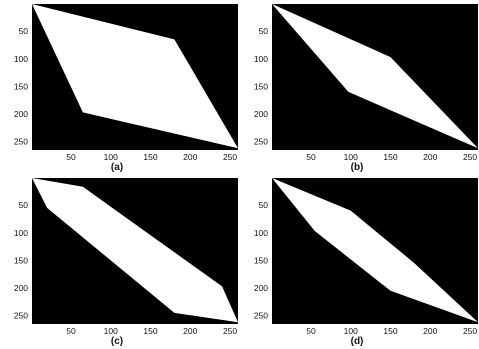 Image resolution: width=479 pixels, height=349 pixels. I want to click on panel-c-y-tick-label: 150, so click(21, 260).